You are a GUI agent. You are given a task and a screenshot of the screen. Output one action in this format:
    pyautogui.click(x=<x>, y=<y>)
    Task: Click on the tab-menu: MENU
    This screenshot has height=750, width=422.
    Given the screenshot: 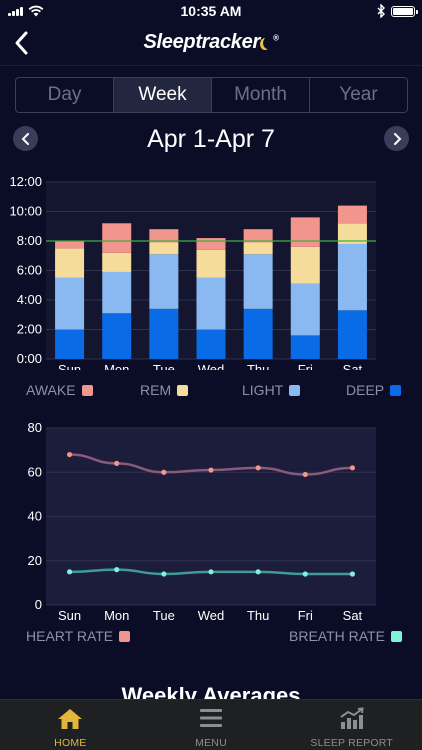 What is the action you would take?
    pyautogui.click(x=211, y=725)
    